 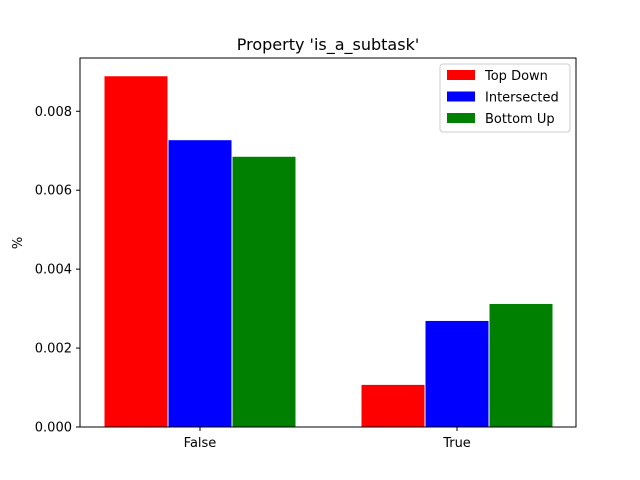 What do you see at coordinates (53, 191) in the screenshot?
I see `y-tick-label: 0.006` at bounding box center [53, 191].